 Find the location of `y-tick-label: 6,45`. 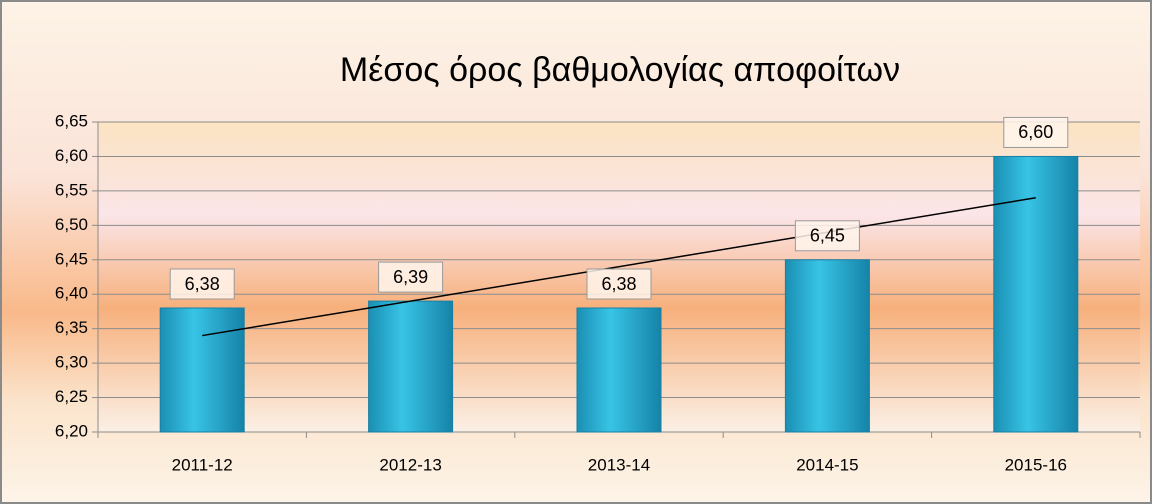

y-tick-label: 6,45 is located at coordinates (71, 258).